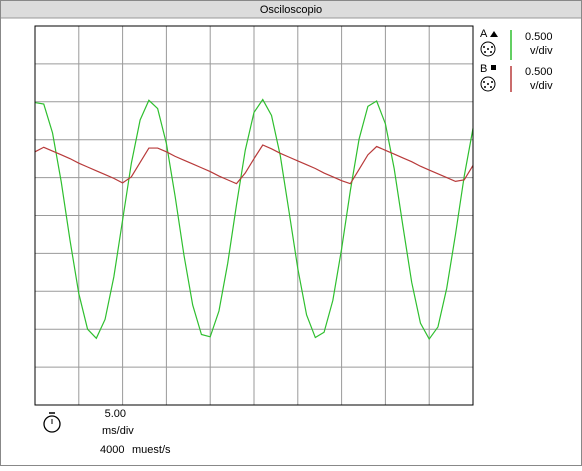  What do you see at coordinates (483, 69) in the screenshot?
I see `channel-label: B` at bounding box center [483, 69].